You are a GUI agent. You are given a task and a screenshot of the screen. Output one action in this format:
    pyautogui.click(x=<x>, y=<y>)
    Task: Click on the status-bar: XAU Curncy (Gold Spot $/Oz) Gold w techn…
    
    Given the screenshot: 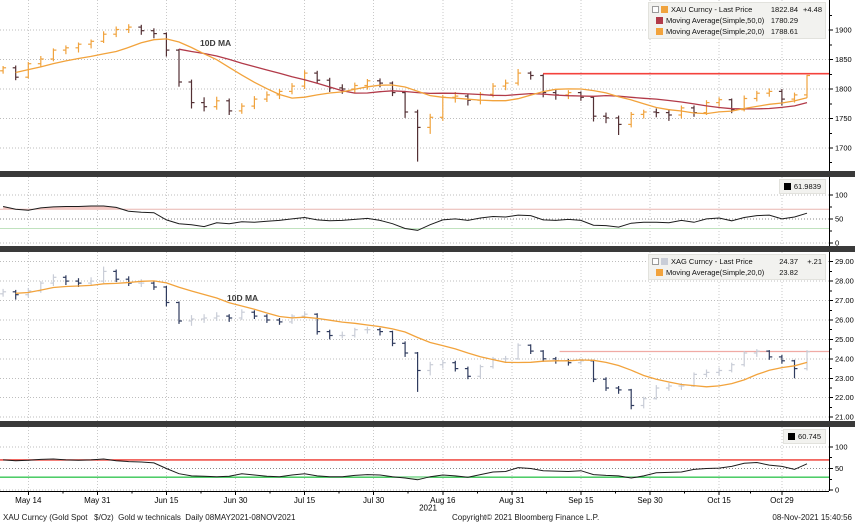 What is the action you would take?
    pyautogui.click(x=427, y=518)
    